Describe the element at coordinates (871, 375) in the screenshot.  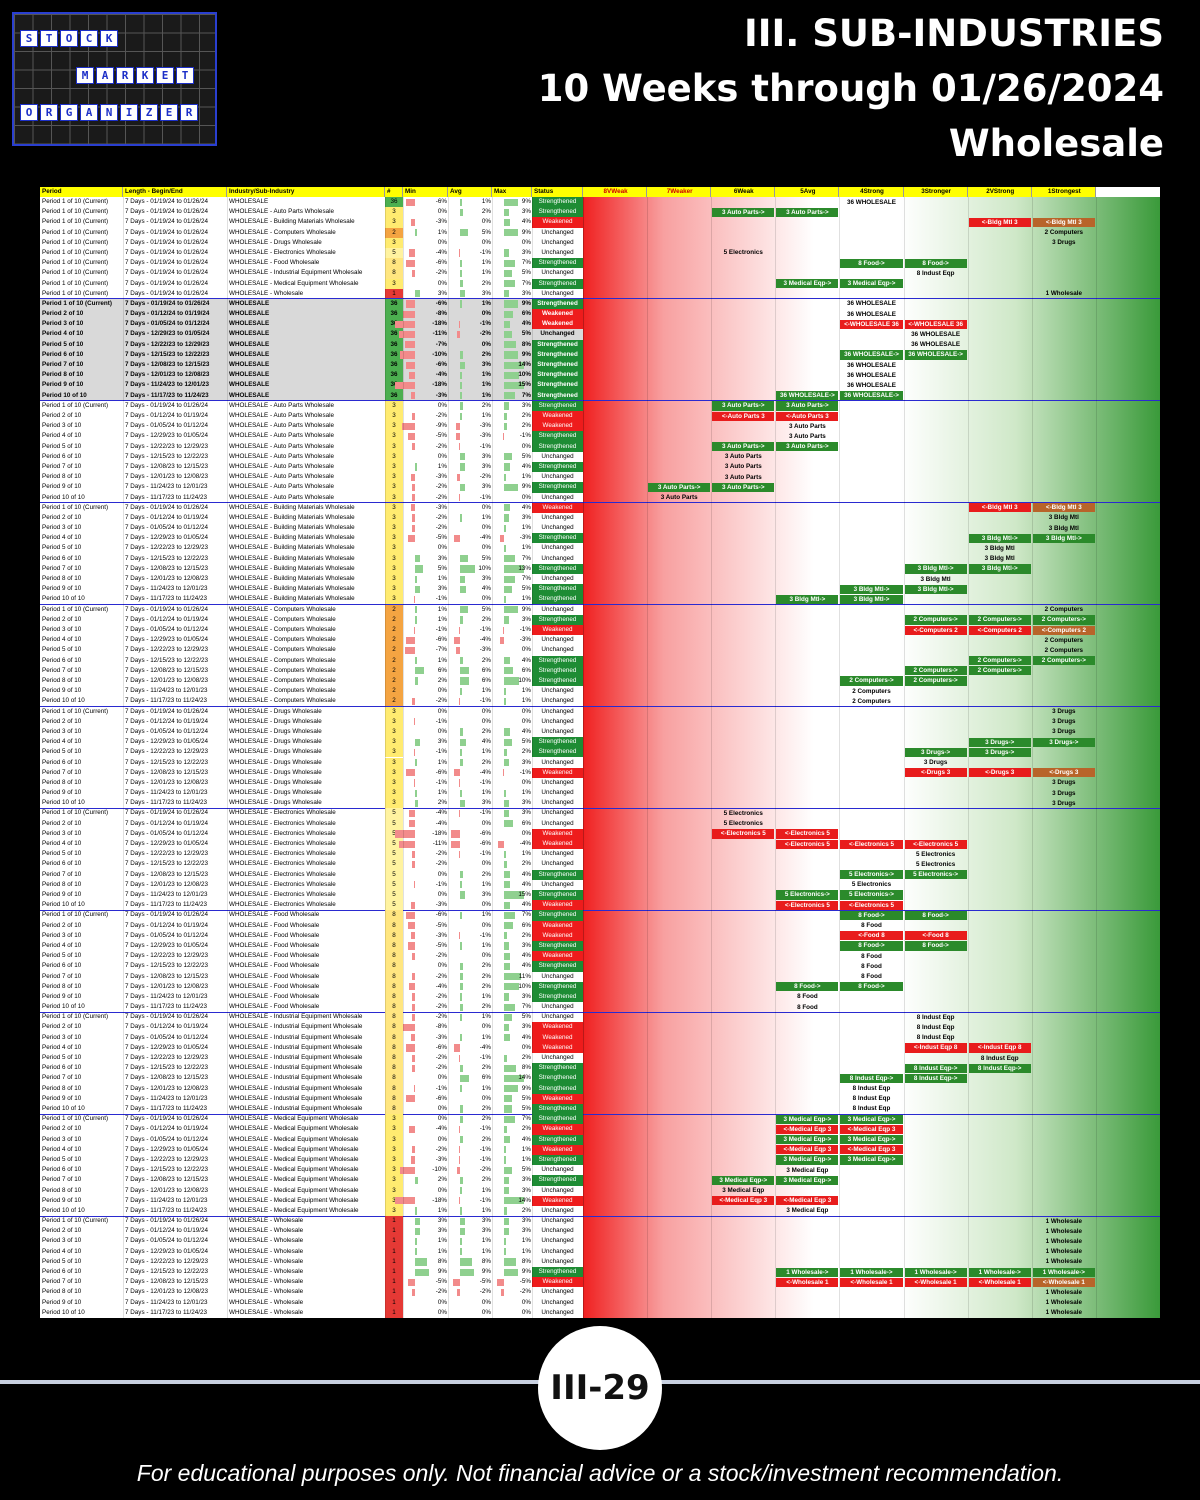
I see `rating-cell: 36 WHOLESALE` at that location.